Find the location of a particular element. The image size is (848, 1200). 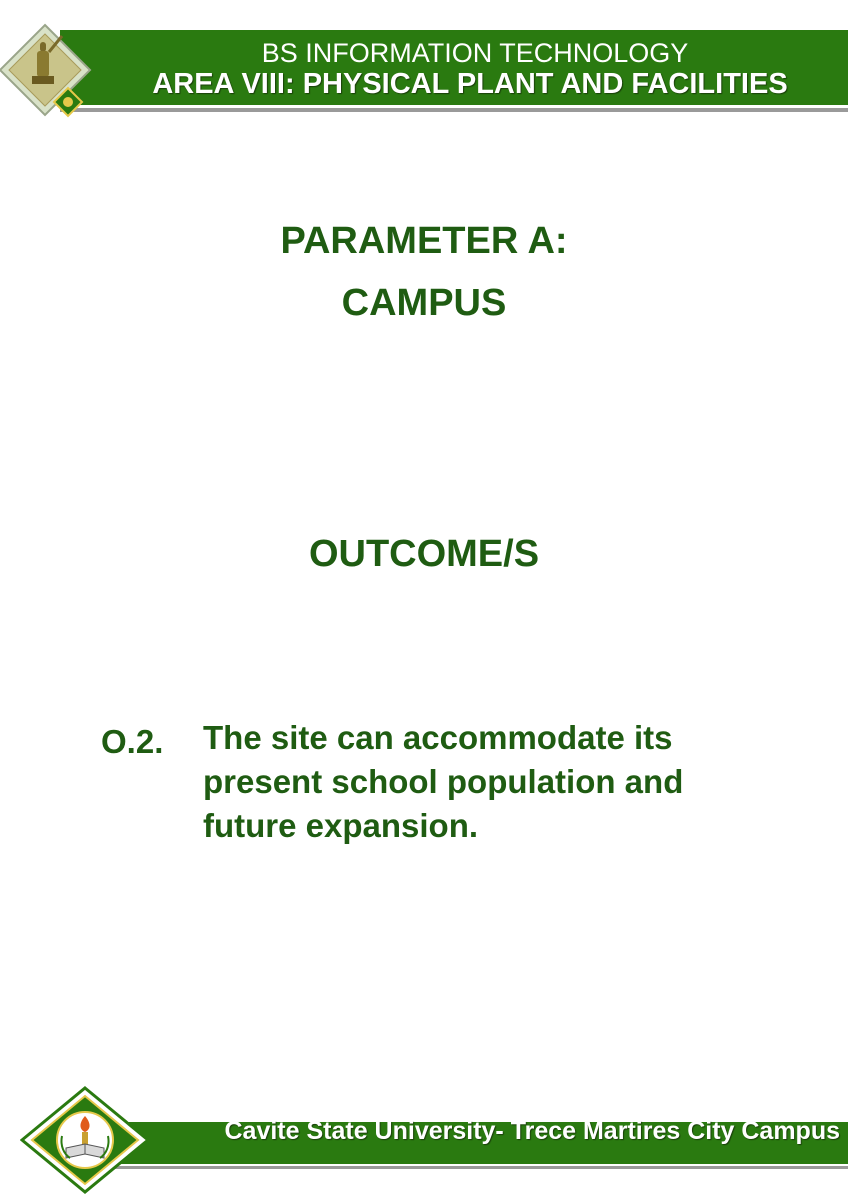

footer-band is located at coordinates (454, 1143).